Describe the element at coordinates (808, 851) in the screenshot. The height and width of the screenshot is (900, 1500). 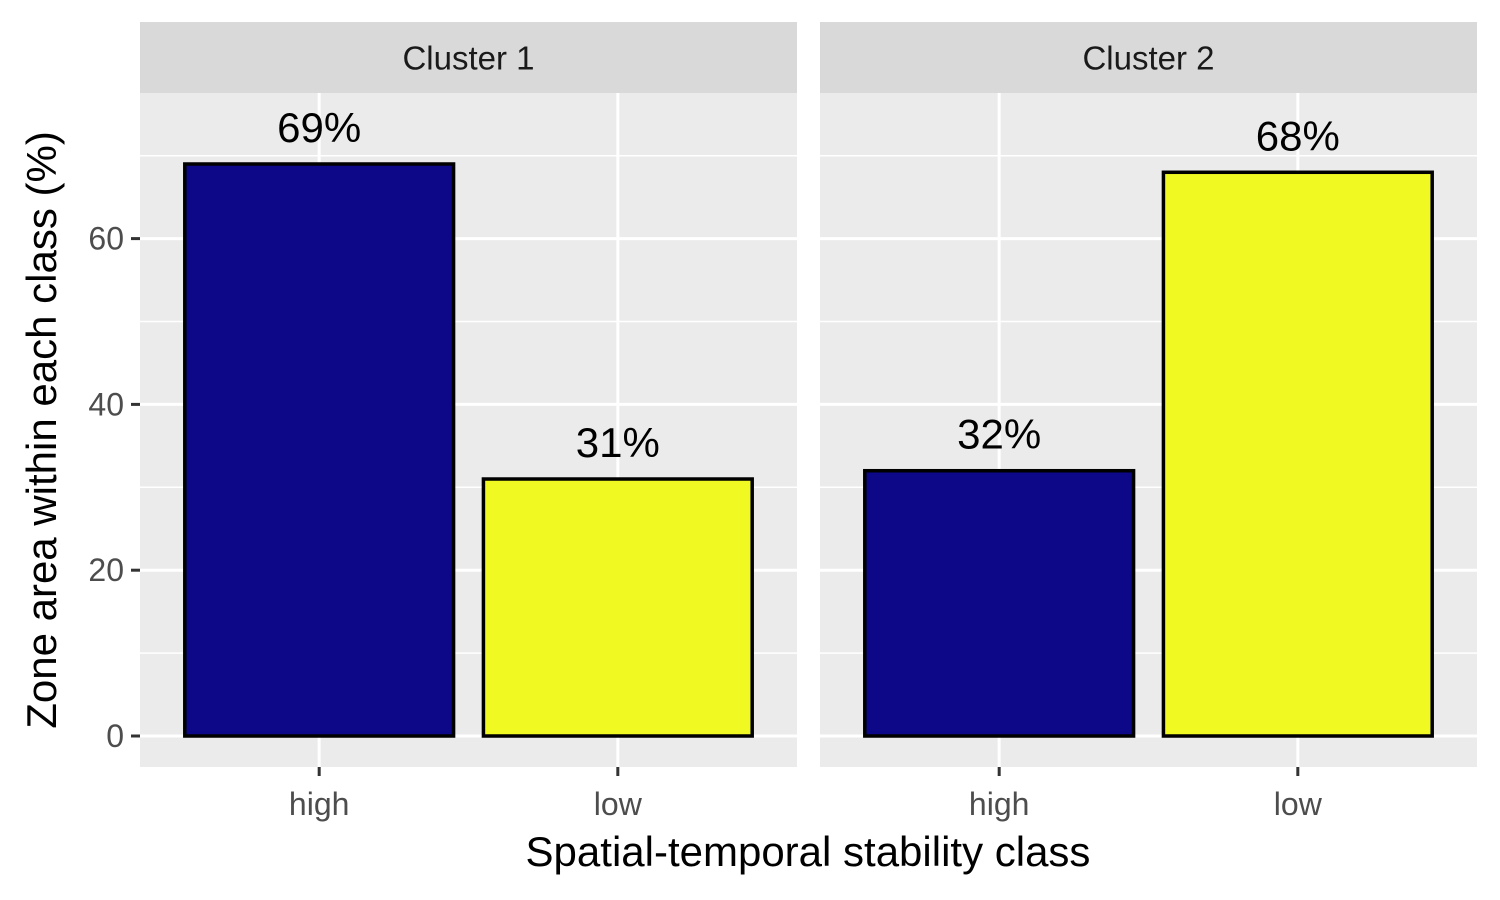
I see `x-axis-title: Spatial-temporal stability class` at that location.